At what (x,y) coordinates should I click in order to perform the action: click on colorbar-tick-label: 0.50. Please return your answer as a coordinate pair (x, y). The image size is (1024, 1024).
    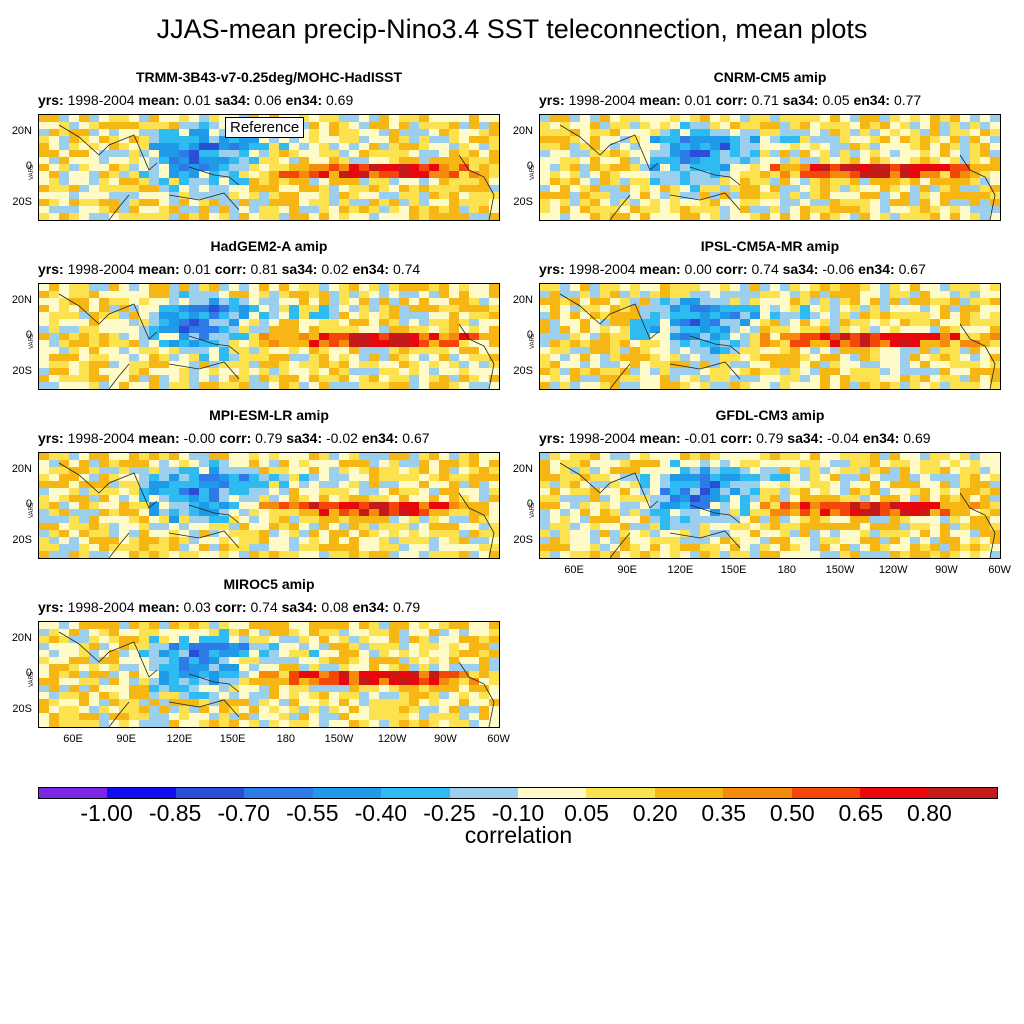
    Looking at the image, I should click on (792, 813).